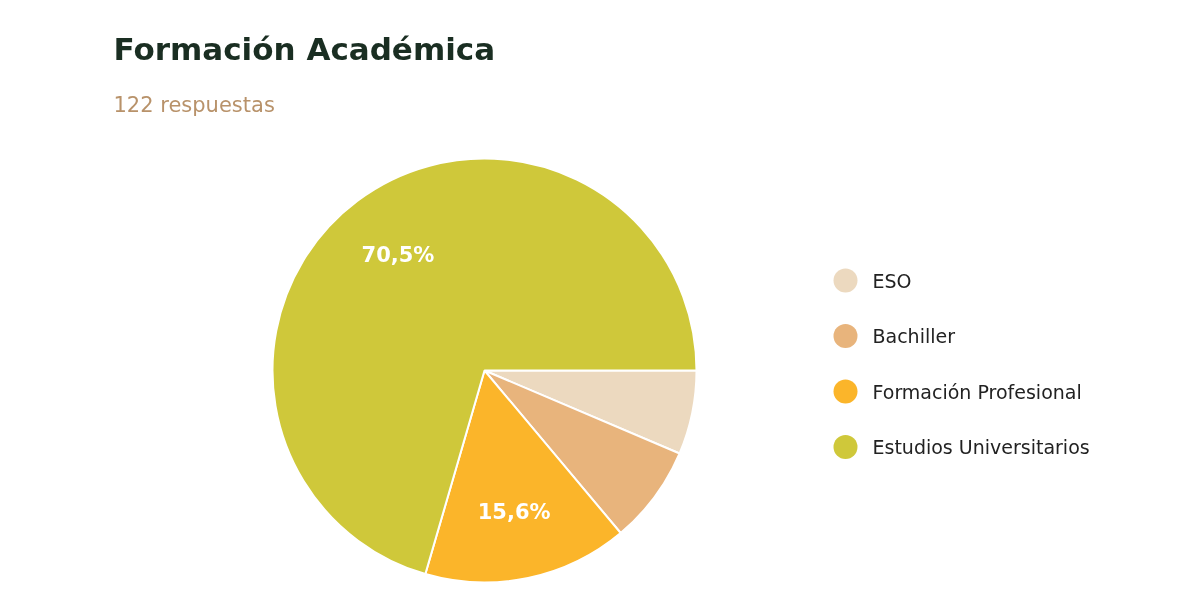 The image size is (1200, 606). What do you see at coordinates (914, 336) in the screenshot?
I see `legend-label: Bachiller` at bounding box center [914, 336].